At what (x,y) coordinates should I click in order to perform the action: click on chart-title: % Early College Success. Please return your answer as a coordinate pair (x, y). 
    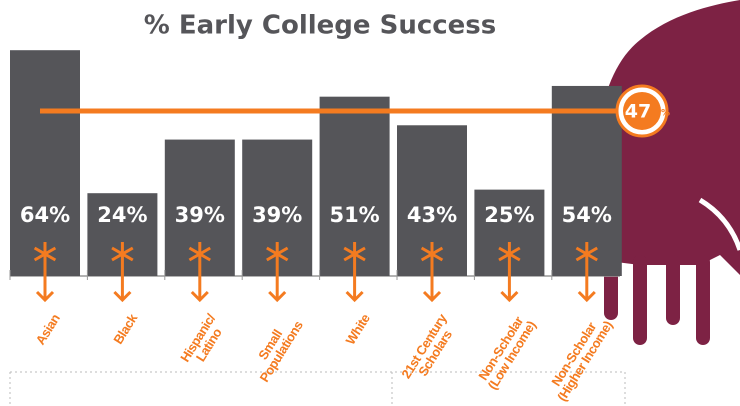
    Looking at the image, I should click on (320, 26).